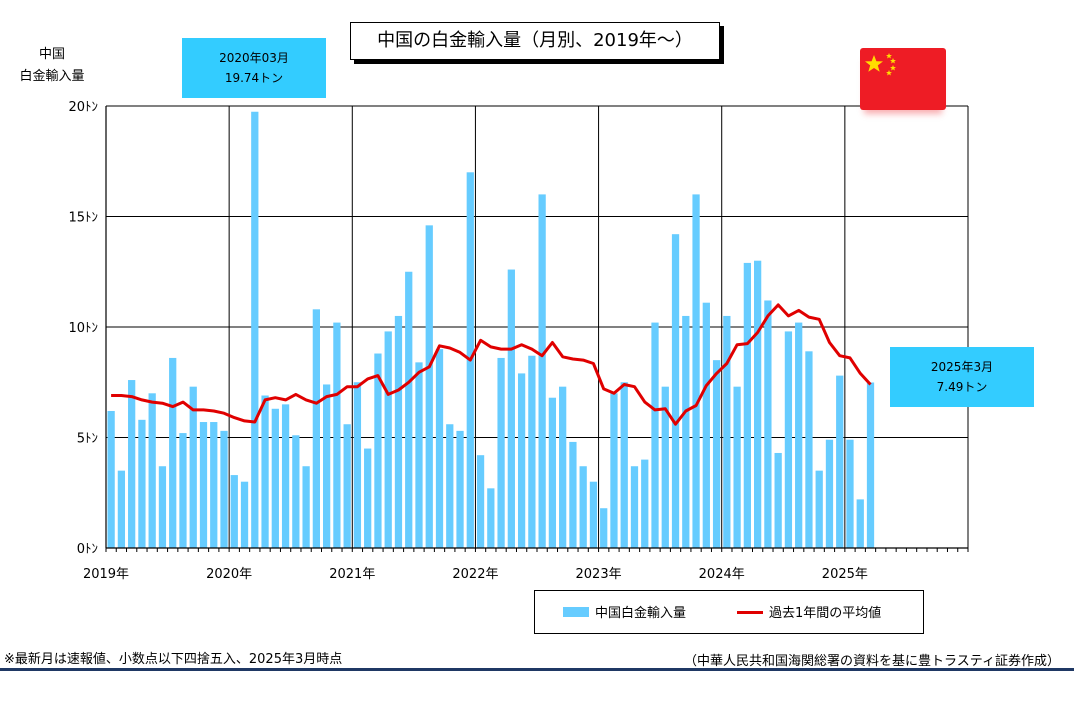 The width and height of the screenshot is (1074, 707). Describe the element at coordinates (825, 613) in the screenshot. I see `legend-label-line: 過去1年間の平均値` at that location.